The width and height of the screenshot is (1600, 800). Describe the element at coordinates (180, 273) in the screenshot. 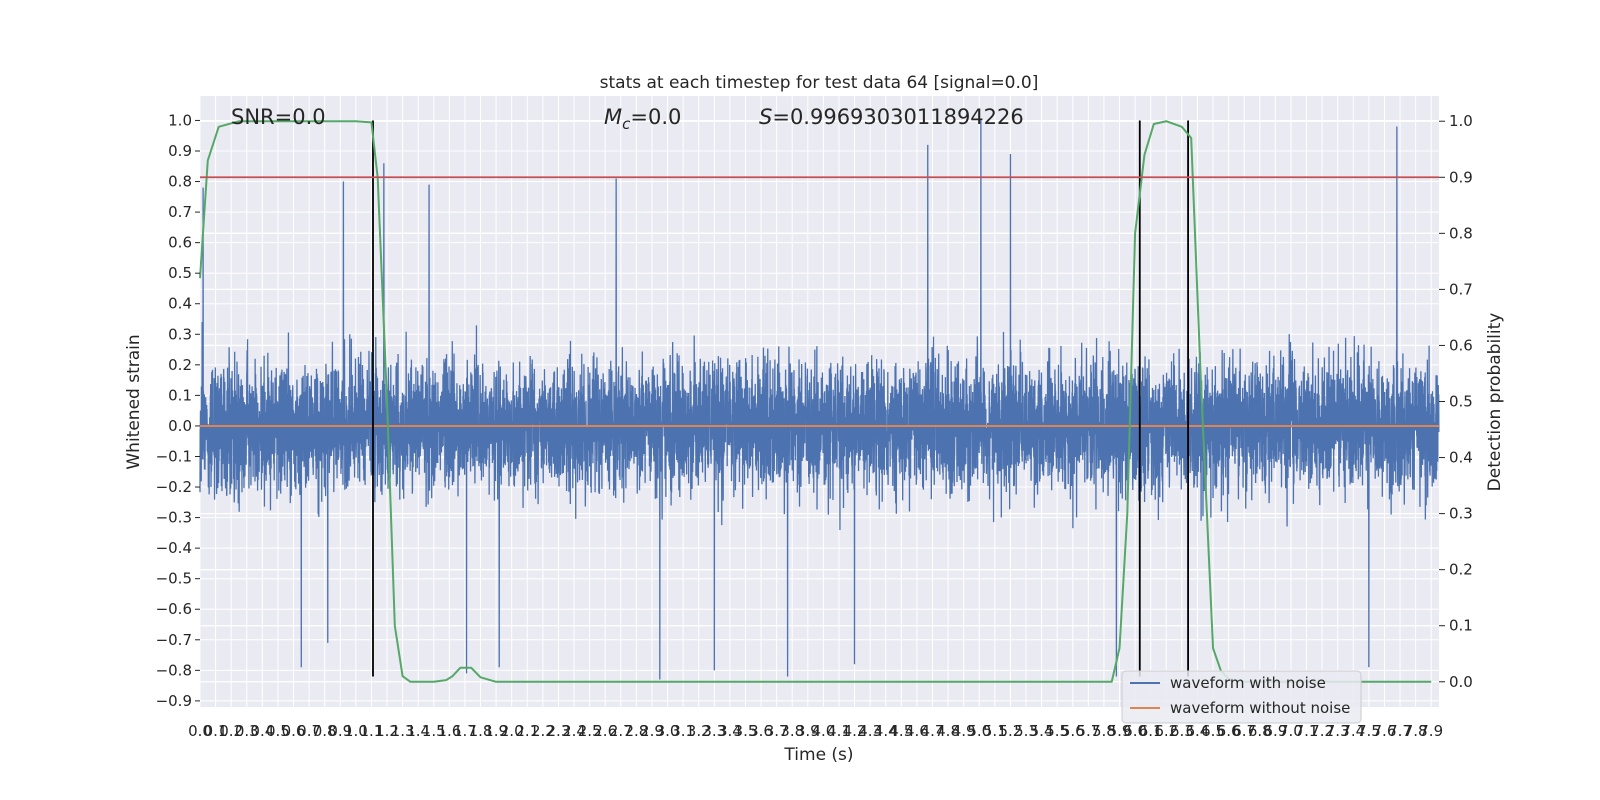

I see `y-tick-label: 0.5` at that location.